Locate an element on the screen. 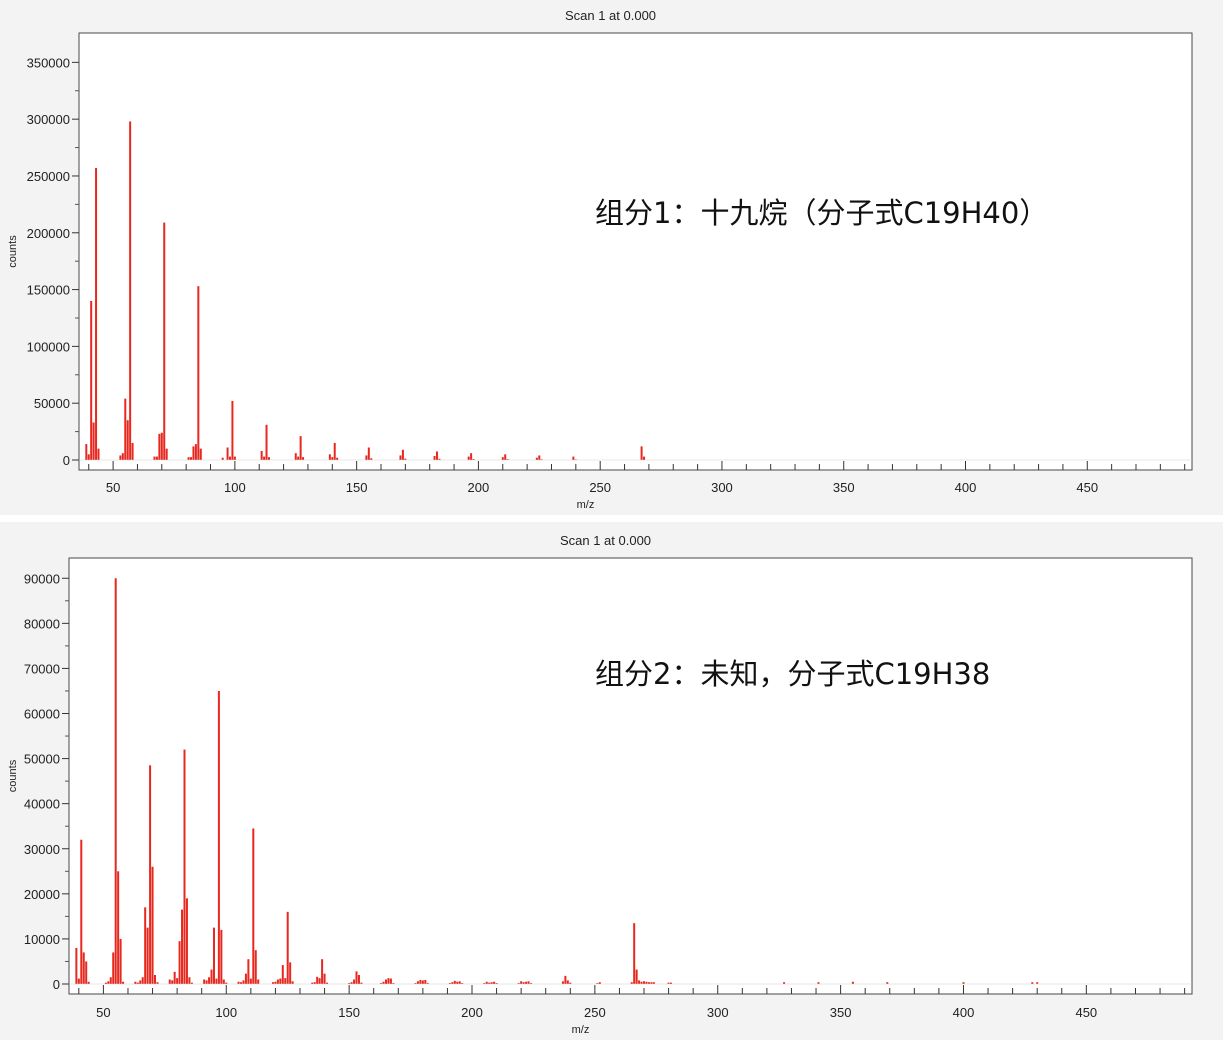 The width and height of the screenshot is (1223, 1043). x-tick-label: 300 is located at coordinates (722, 487).